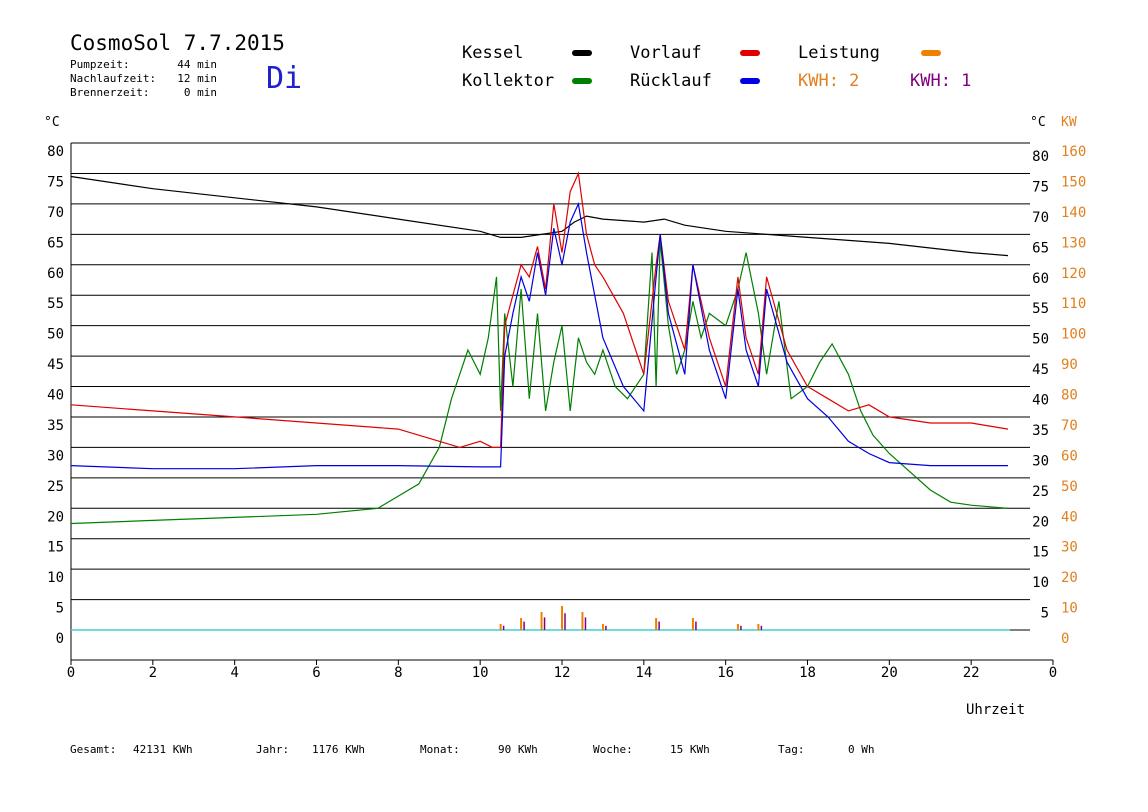  What do you see at coordinates (1069, 396) in the screenshot?
I see `kw-tick: 80` at bounding box center [1069, 396].